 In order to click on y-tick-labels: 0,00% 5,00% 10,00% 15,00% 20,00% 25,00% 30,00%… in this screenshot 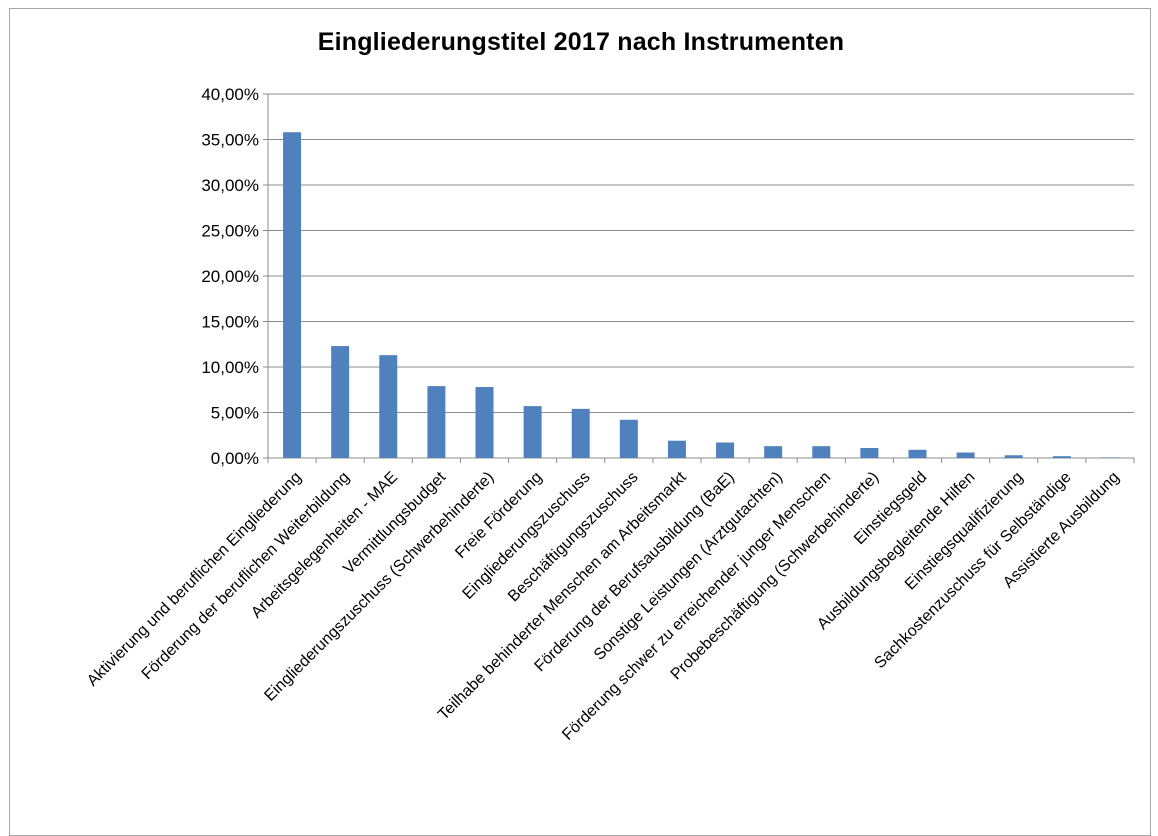, I will do `click(230, 276)`.